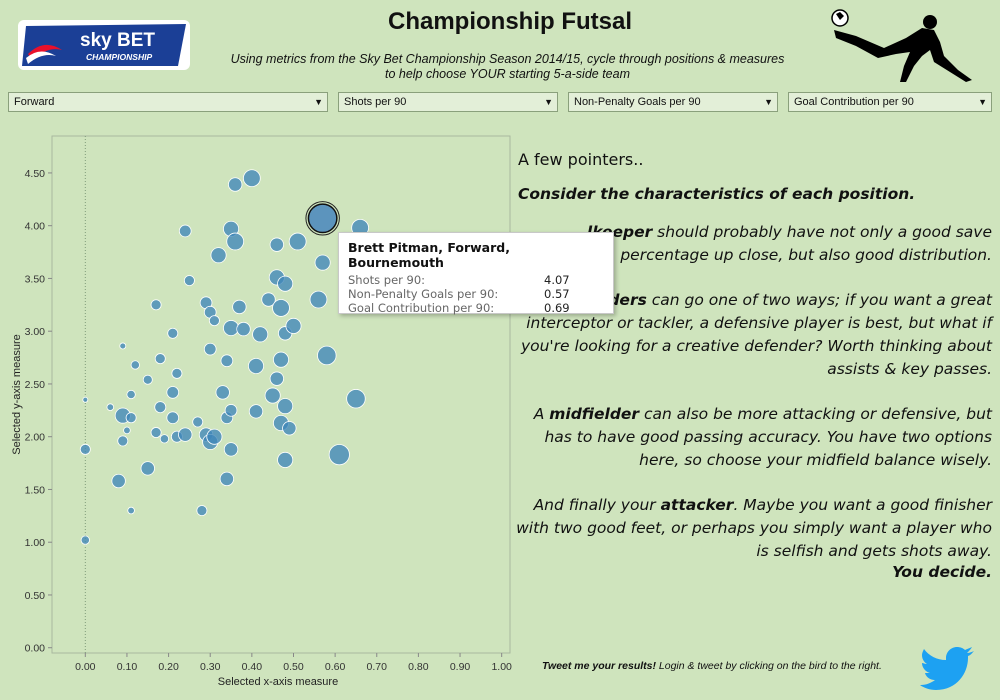 The height and width of the screenshot is (700, 1000). What do you see at coordinates (17, 394) in the screenshot?
I see `y-axis-label: Selected y-axis measure` at bounding box center [17, 394].